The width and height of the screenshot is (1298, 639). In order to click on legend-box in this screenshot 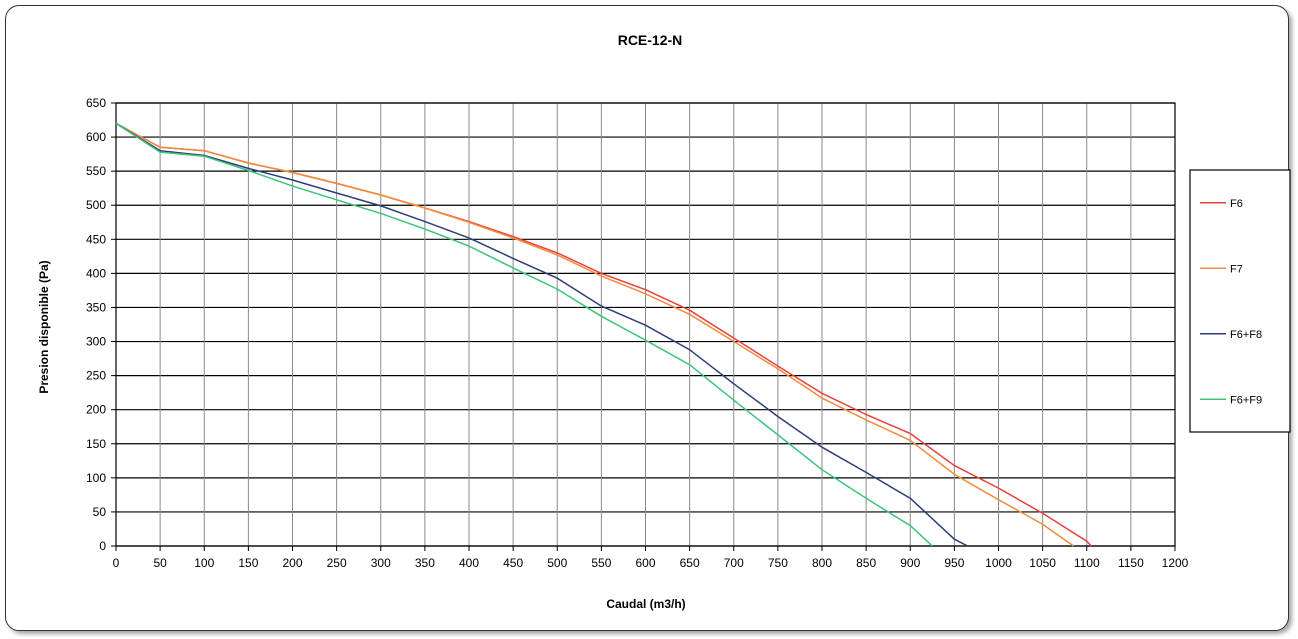, I will do `click(1240, 301)`.